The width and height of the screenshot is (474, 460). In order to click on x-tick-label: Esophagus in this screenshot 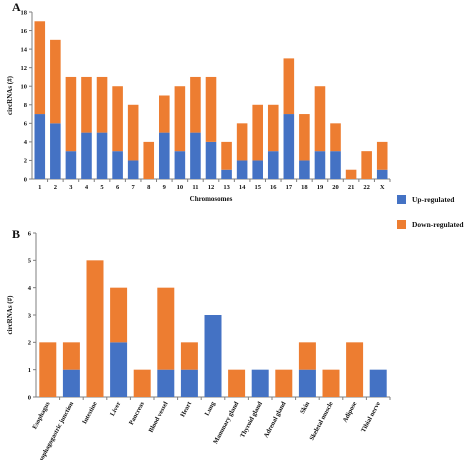, I will do `click(41, 415)`.